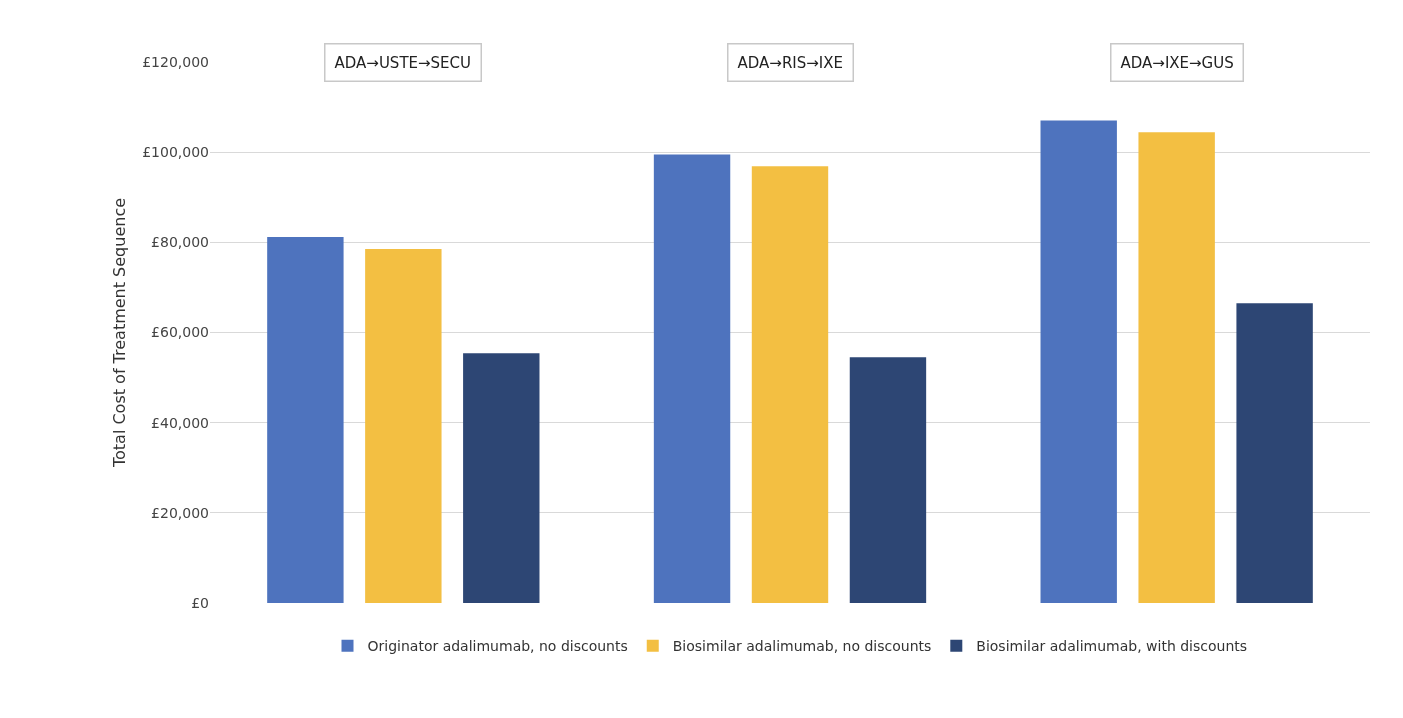 The height and width of the screenshot is (718, 1403). Describe the element at coordinates (1177, 62) in the screenshot. I see `x-tick-label: ADA→IXE→GUS` at that location.